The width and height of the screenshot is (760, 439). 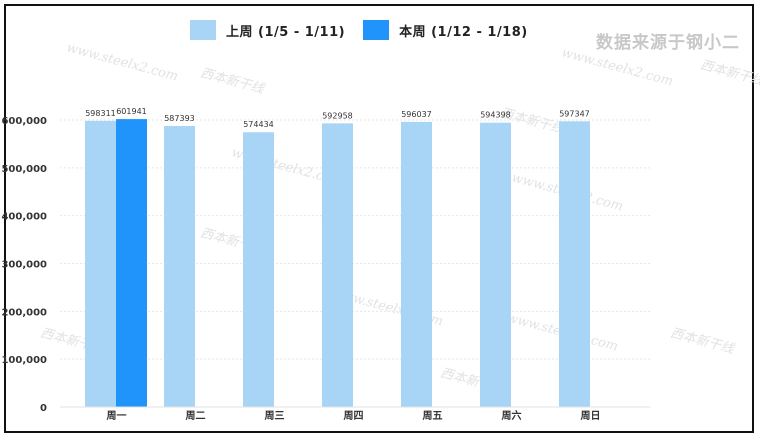 I want to click on chart-legend: 上周 (1/5 - 1/11) 本周 (1/12 - 1/18), so click(x=359, y=30).